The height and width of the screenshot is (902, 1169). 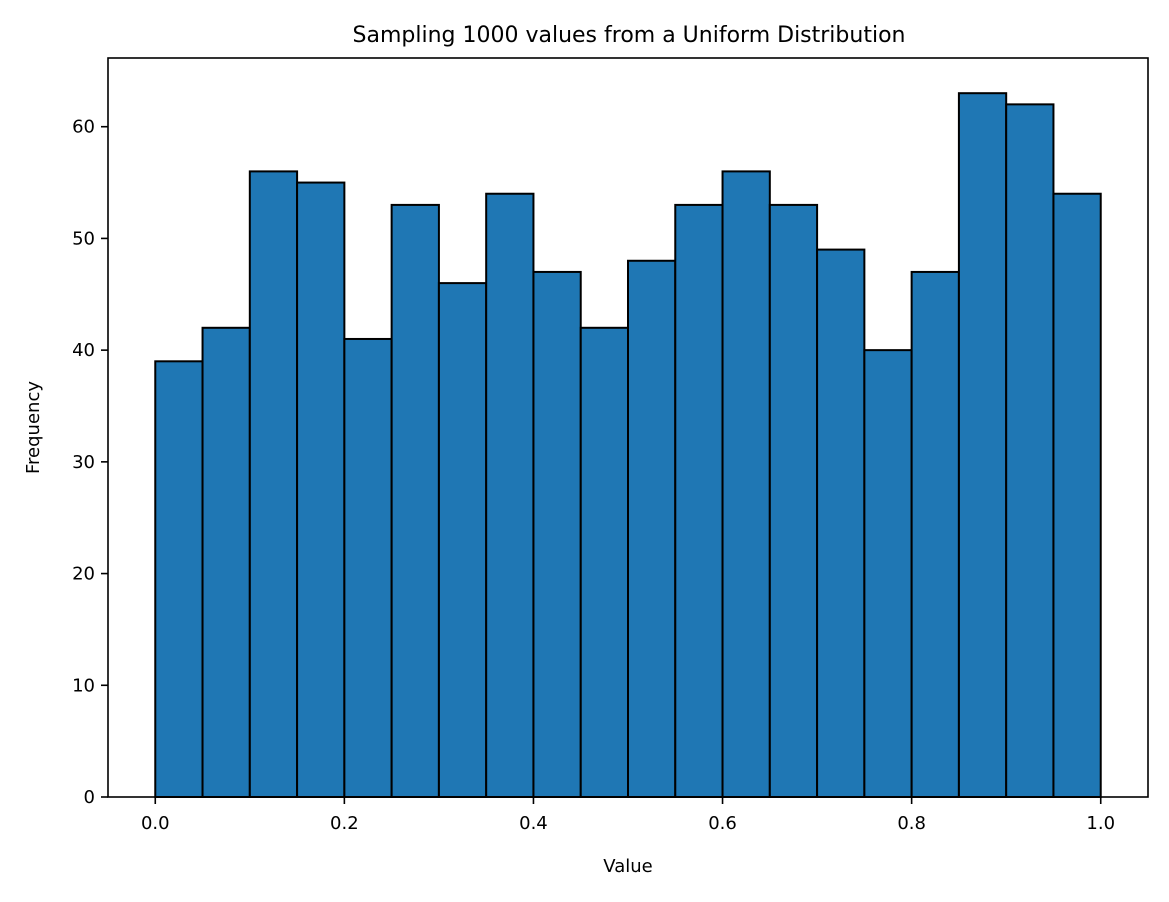 I want to click on x-tick-label: 0.4, so click(x=533, y=823).